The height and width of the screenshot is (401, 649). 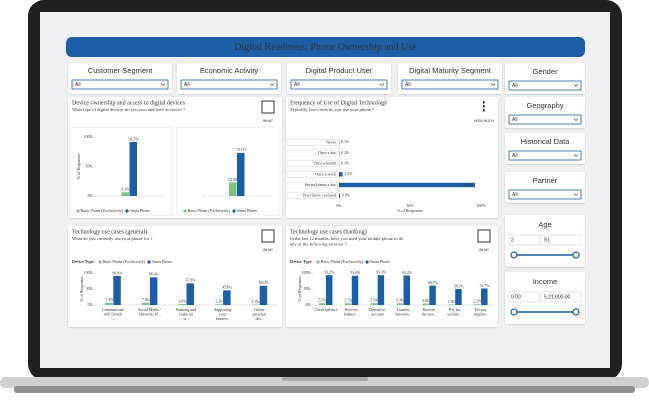 What do you see at coordinates (109, 231) in the screenshot?
I see `panel-title: Technology use cases (general)` at bounding box center [109, 231].